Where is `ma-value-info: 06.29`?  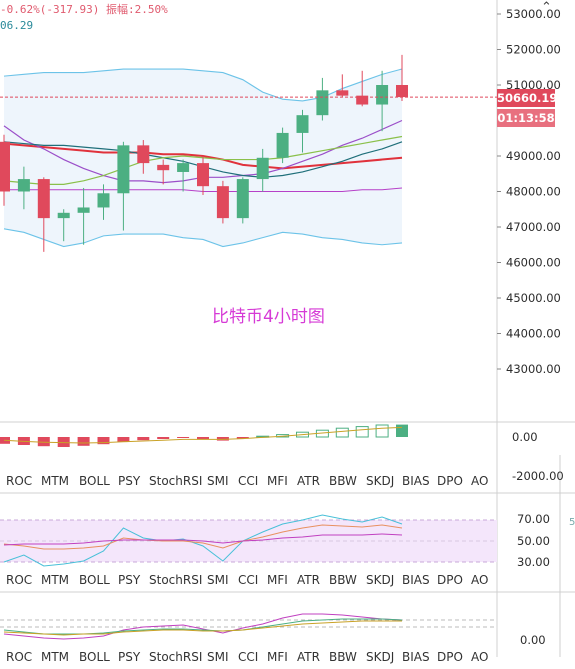 ma-value-info: 06.29 is located at coordinates (17, 25).